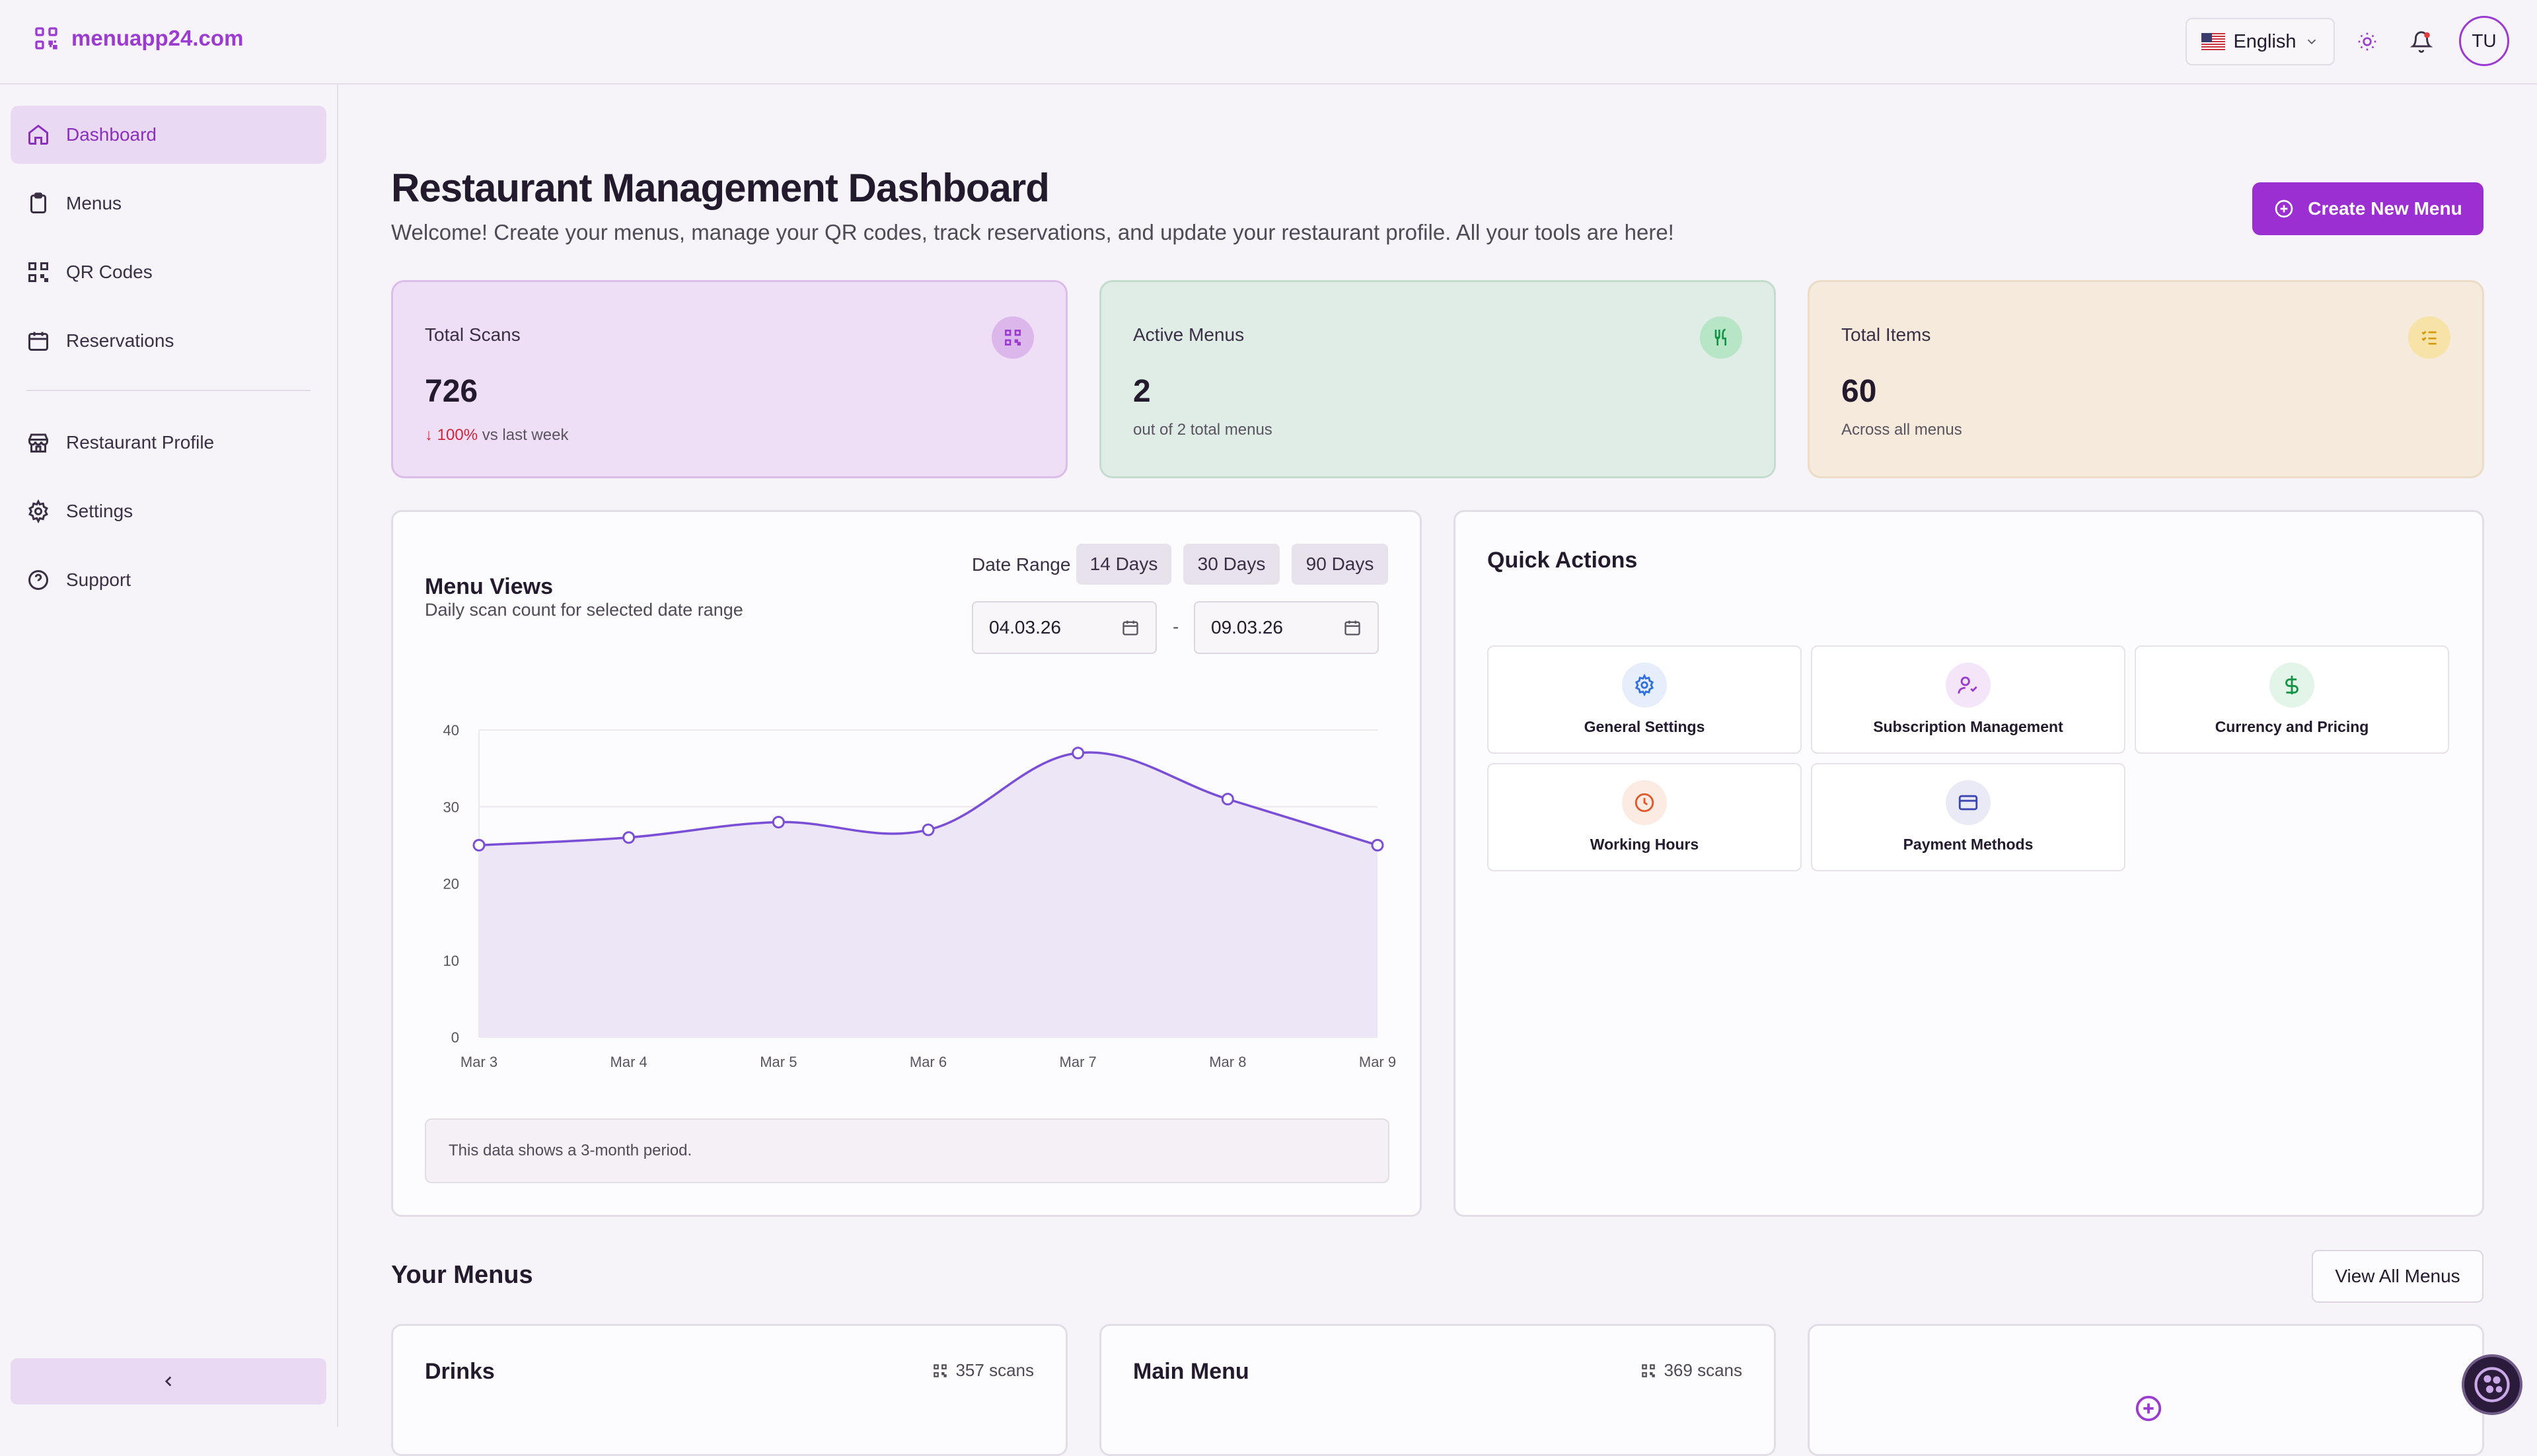  Describe the element at coordinates (1437, 1390) in the screenshot. I see `menu-card-main-menu: Main Menu 369 scans` at that location.